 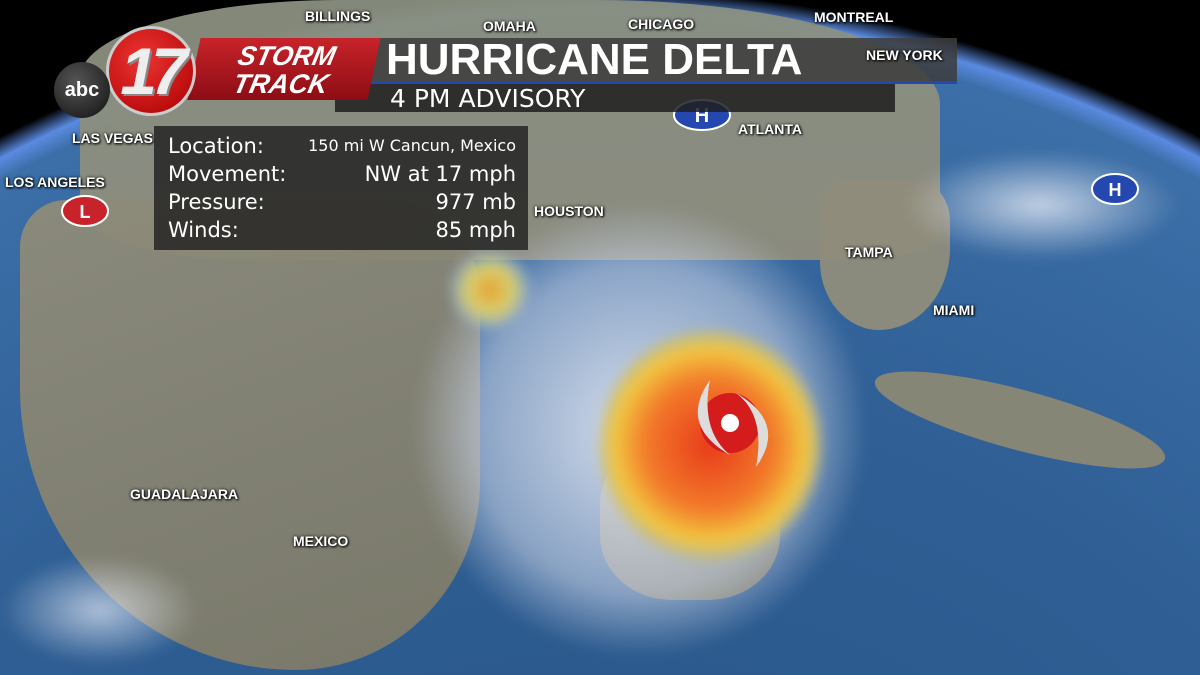 What do you see at coordinates (661, 24) in the screenshot?
I see `city-label: CHICAGO` at bounding box center [661, 24].